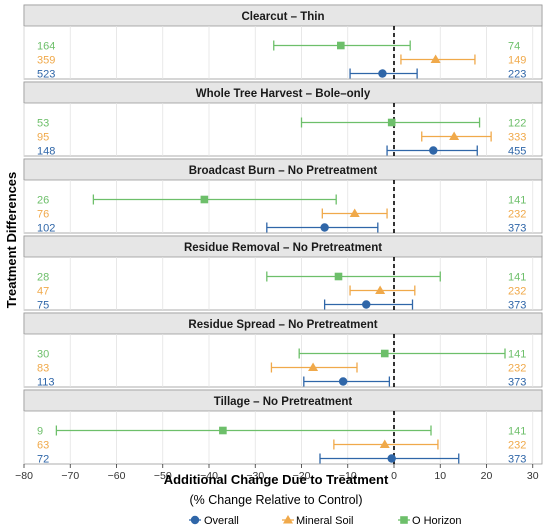 Image resolution: width=550 pixels, height=531 pixels. I want to click on x-tick-label: −60, so click(117, 476).